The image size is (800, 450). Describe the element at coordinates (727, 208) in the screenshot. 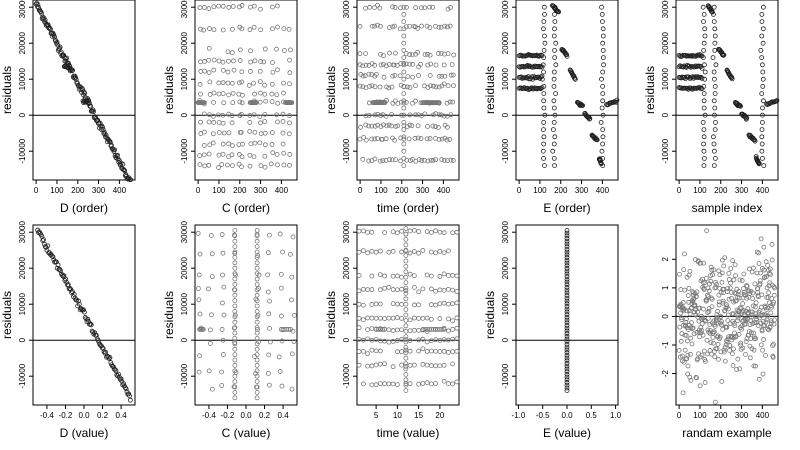

I see `x-axis-label: sample index` at that location.